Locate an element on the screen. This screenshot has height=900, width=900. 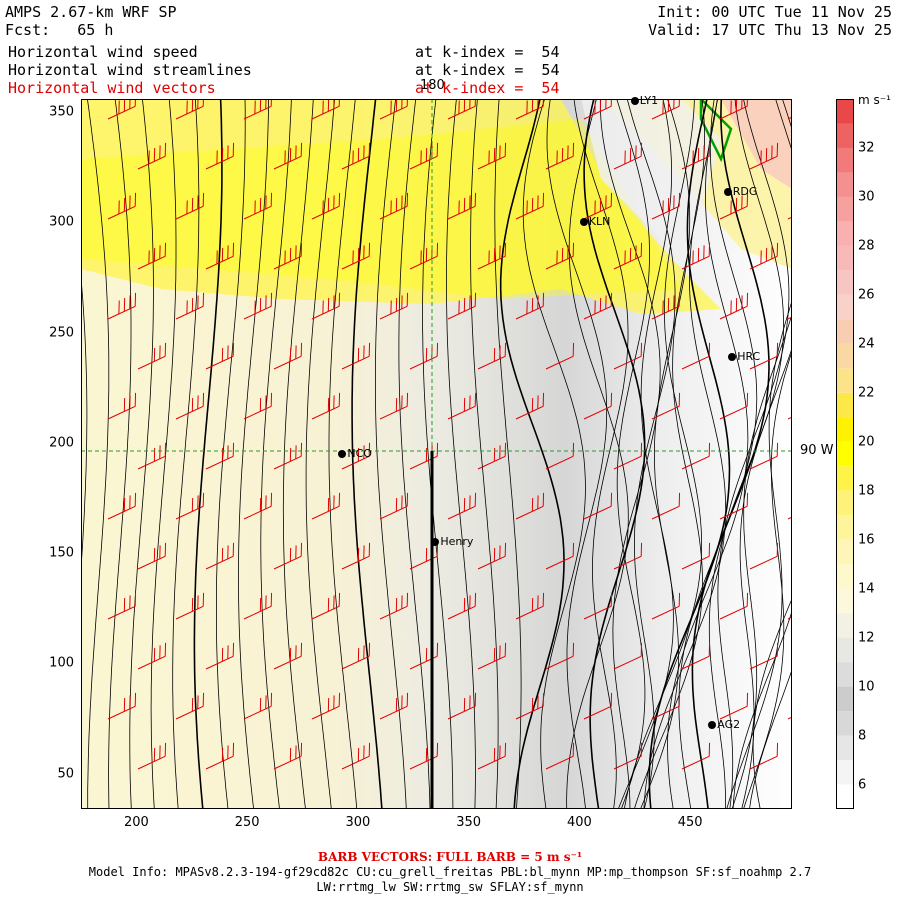
station-label: AG2 is located at coordinates (729, 725).